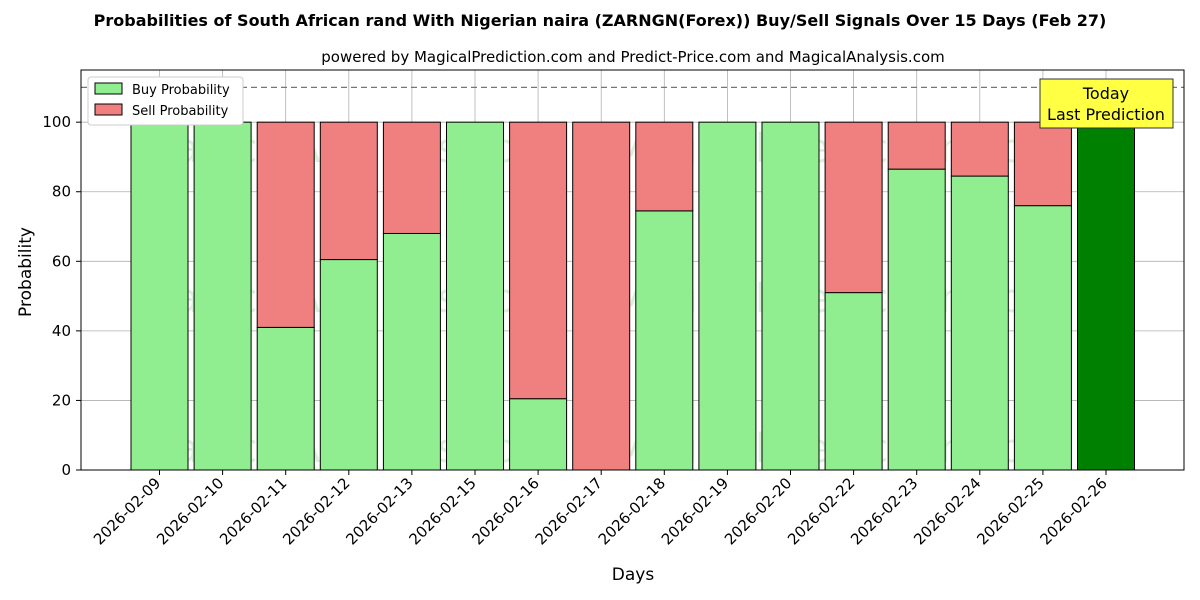 The width and height of the screenshot is (1200, 600). What do you see at coordinates (61, 192) in the screenshot?
I see `y-tick-label: 80` at bounding box center [61, 192].